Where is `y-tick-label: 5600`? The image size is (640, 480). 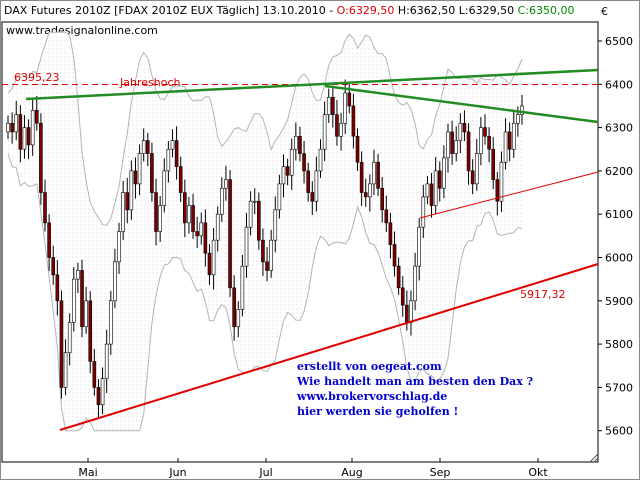
y-tick-label: 5600 is located at coordinates (619, 431).